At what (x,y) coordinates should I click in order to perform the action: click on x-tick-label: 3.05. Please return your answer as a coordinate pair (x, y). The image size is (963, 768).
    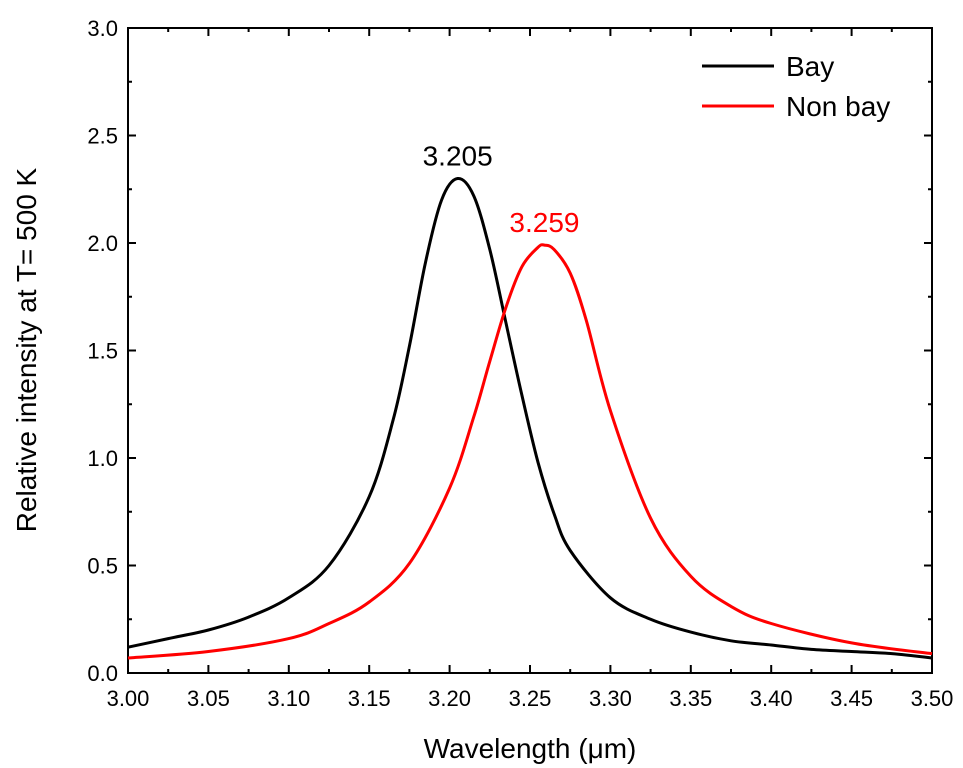
    Looking at the image, I should click on (208, 698).